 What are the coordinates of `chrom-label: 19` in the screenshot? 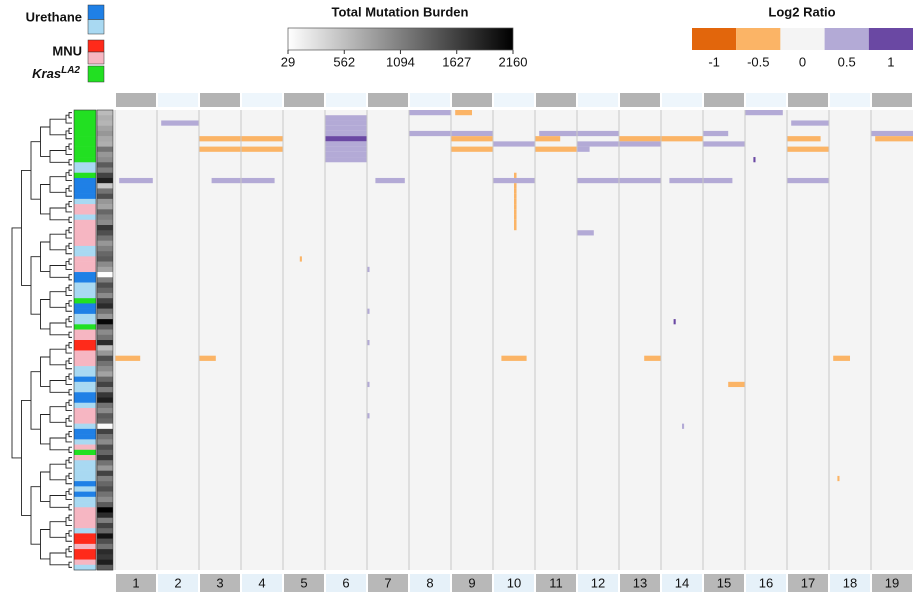 It's located at (892, 582).